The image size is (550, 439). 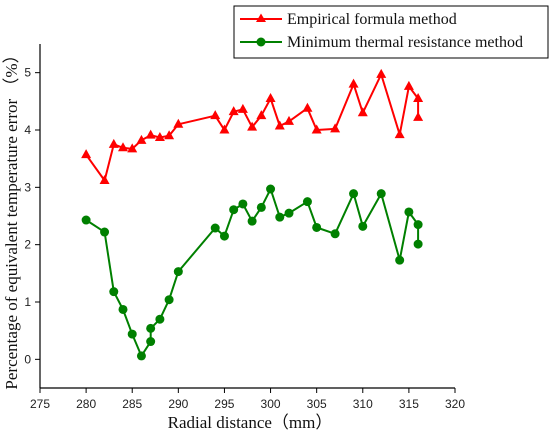 I want to click on legend-marker-empirical, so click(x=261, y=17).